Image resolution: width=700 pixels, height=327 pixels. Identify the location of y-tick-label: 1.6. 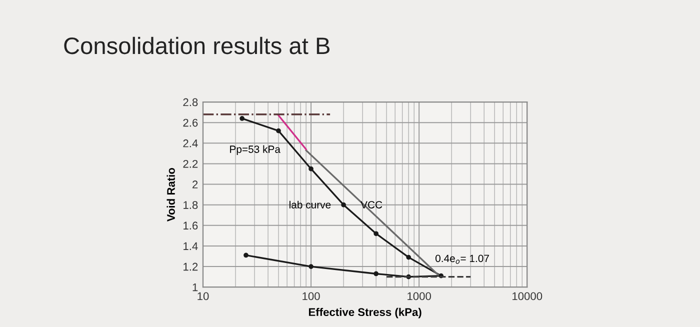
(191, 226).